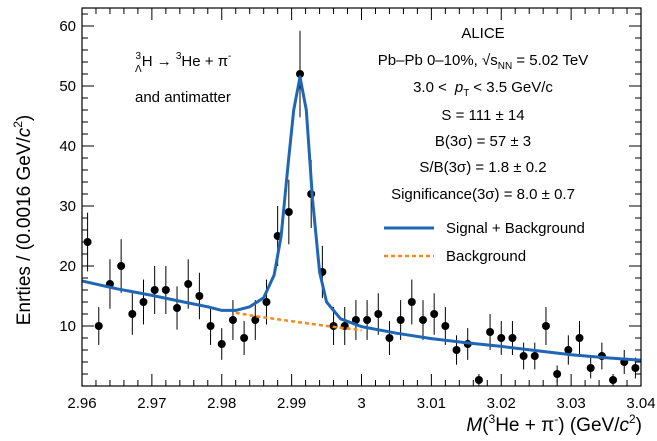 This screenshot has width=657, height=441. What do you see at coordinates (291, 403) in the screenshot?
I see `x-tick-label: 2.99` at bounding box center [291, 403].